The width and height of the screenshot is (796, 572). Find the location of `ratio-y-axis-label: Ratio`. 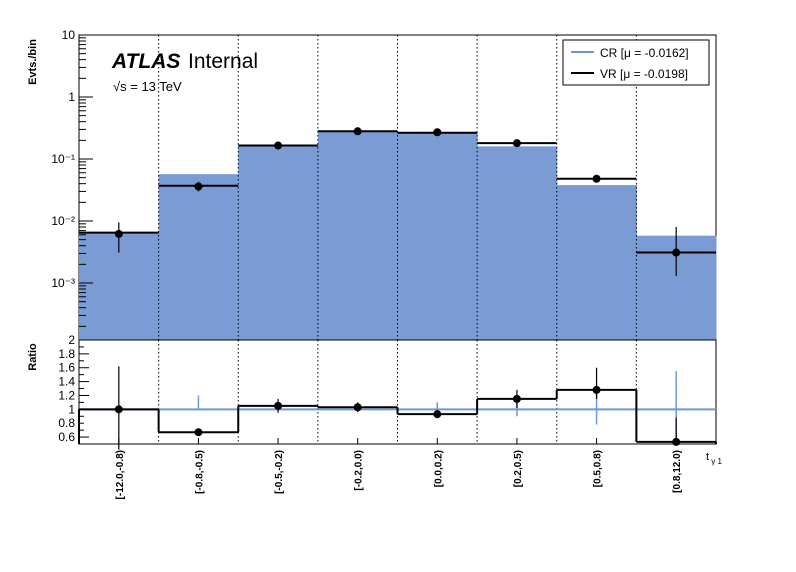

ratio-y-axis-label: Ratio is located at coordinates (33, 357).